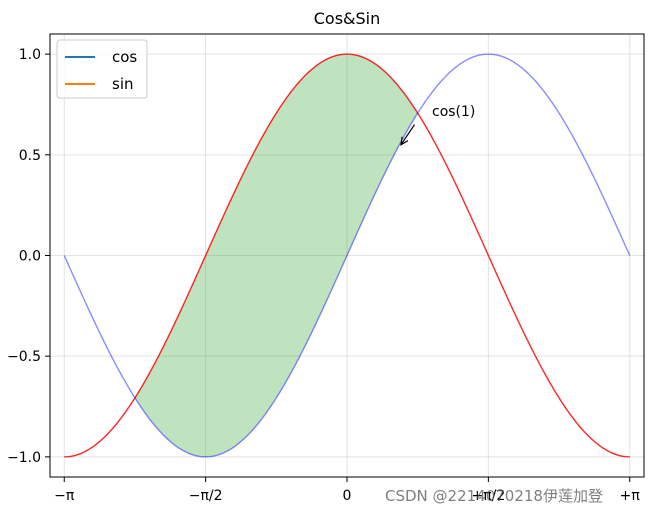 The height and width of the screenshot is (517, 672). Describe the element at coordinates (404, 141) in the screenshot. I see `annotation-arrow-head` at that location.